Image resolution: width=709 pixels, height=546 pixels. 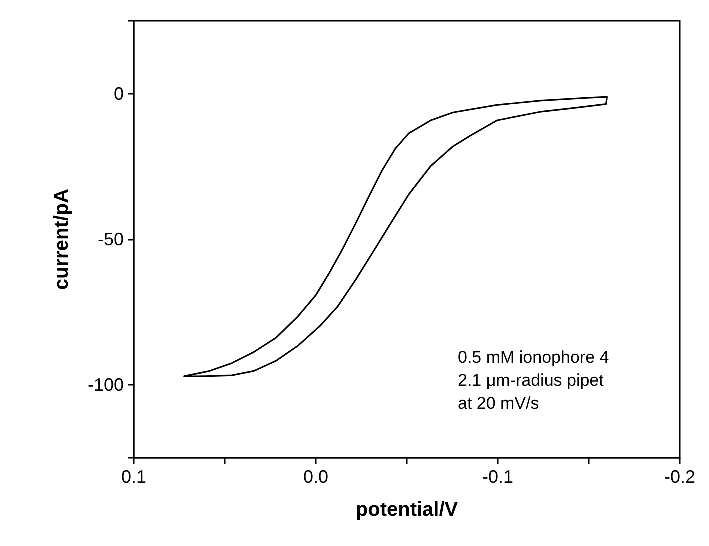 I want to click on y-tick-label: -50, so click(x=111, y=240).